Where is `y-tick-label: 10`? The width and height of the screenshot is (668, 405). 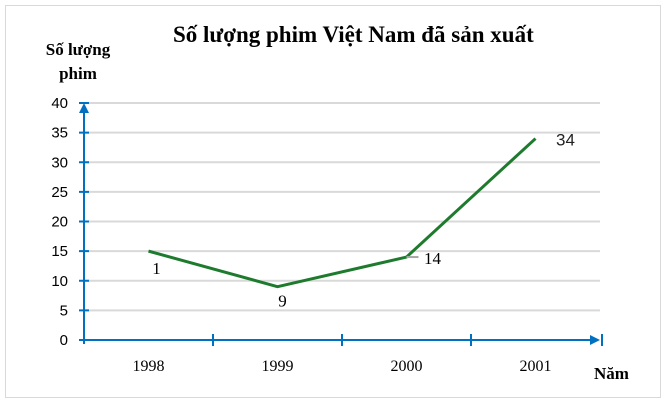
y-tick-label: 10 is located at coordinates (59, 281).